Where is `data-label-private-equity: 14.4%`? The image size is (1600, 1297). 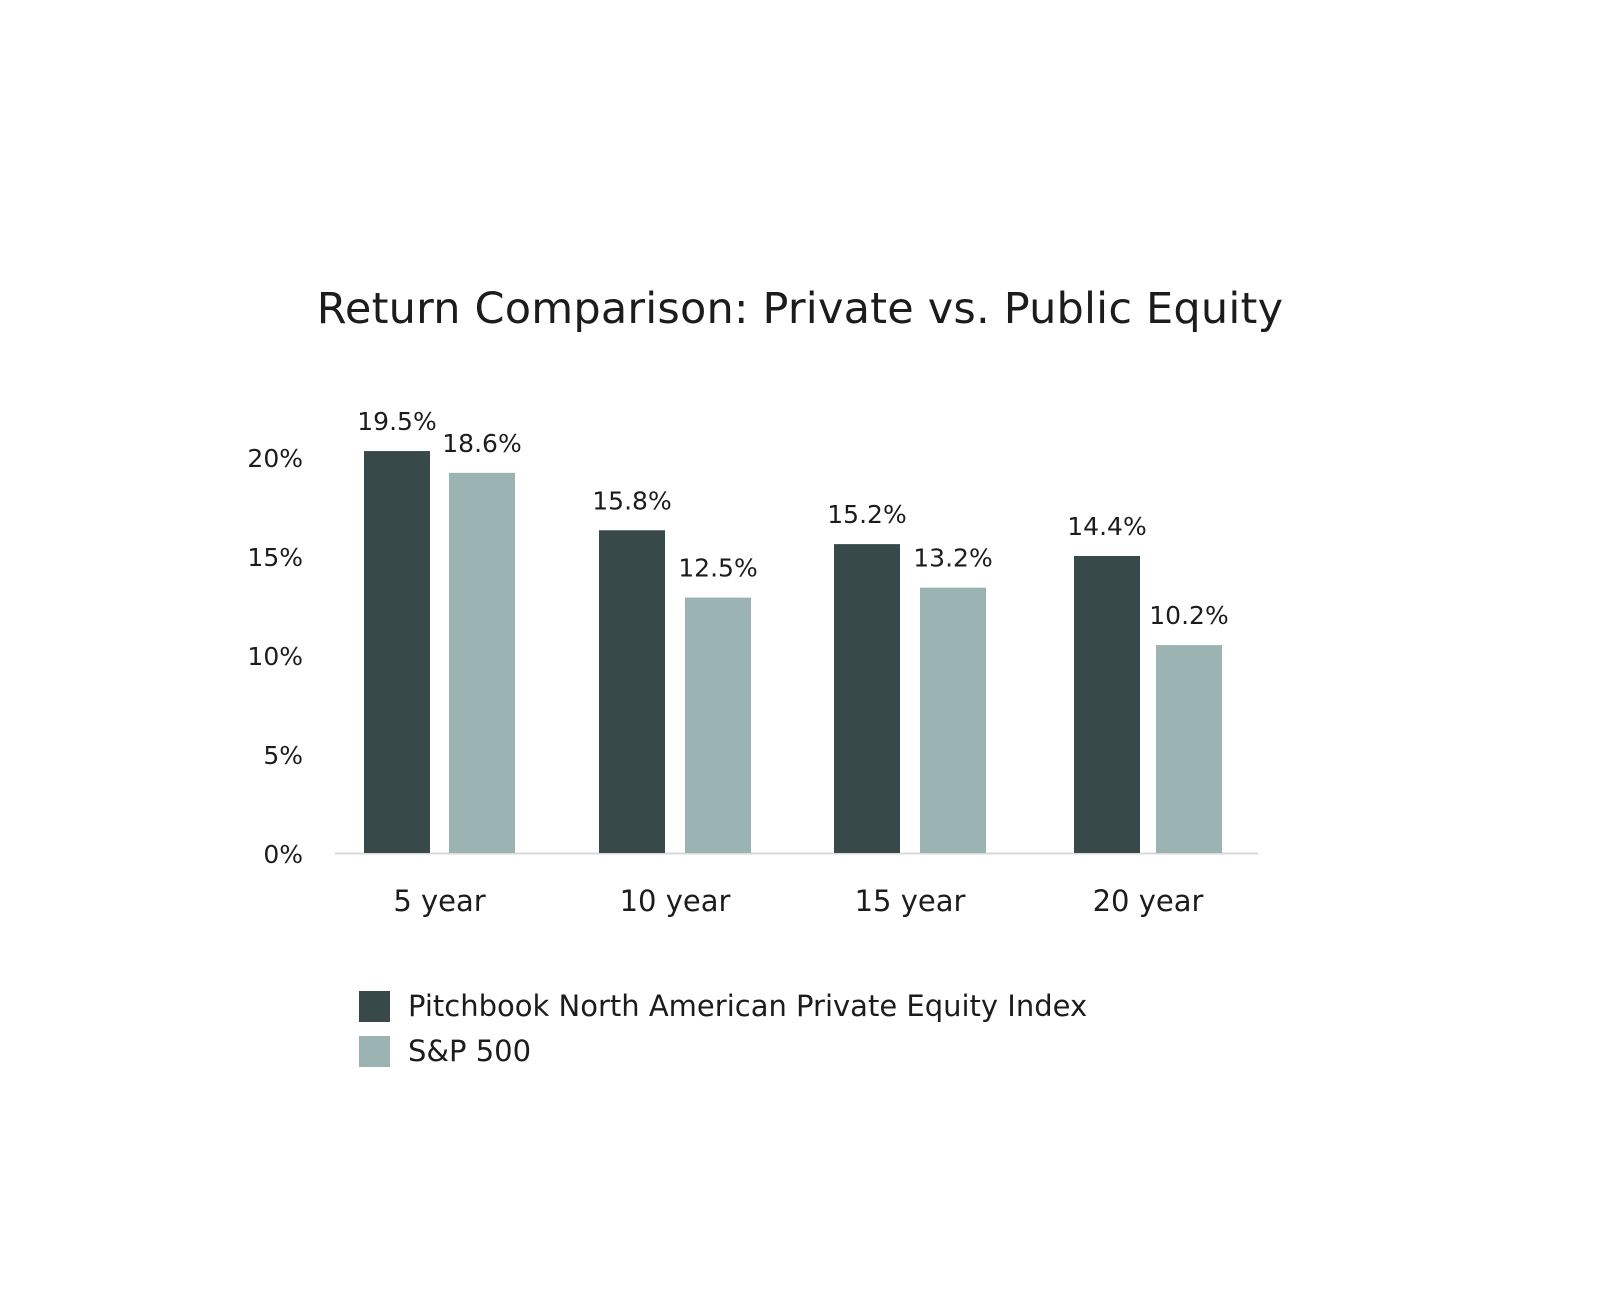 data-label-private-equity: 14.4% is located at coordinates (1106, 526).